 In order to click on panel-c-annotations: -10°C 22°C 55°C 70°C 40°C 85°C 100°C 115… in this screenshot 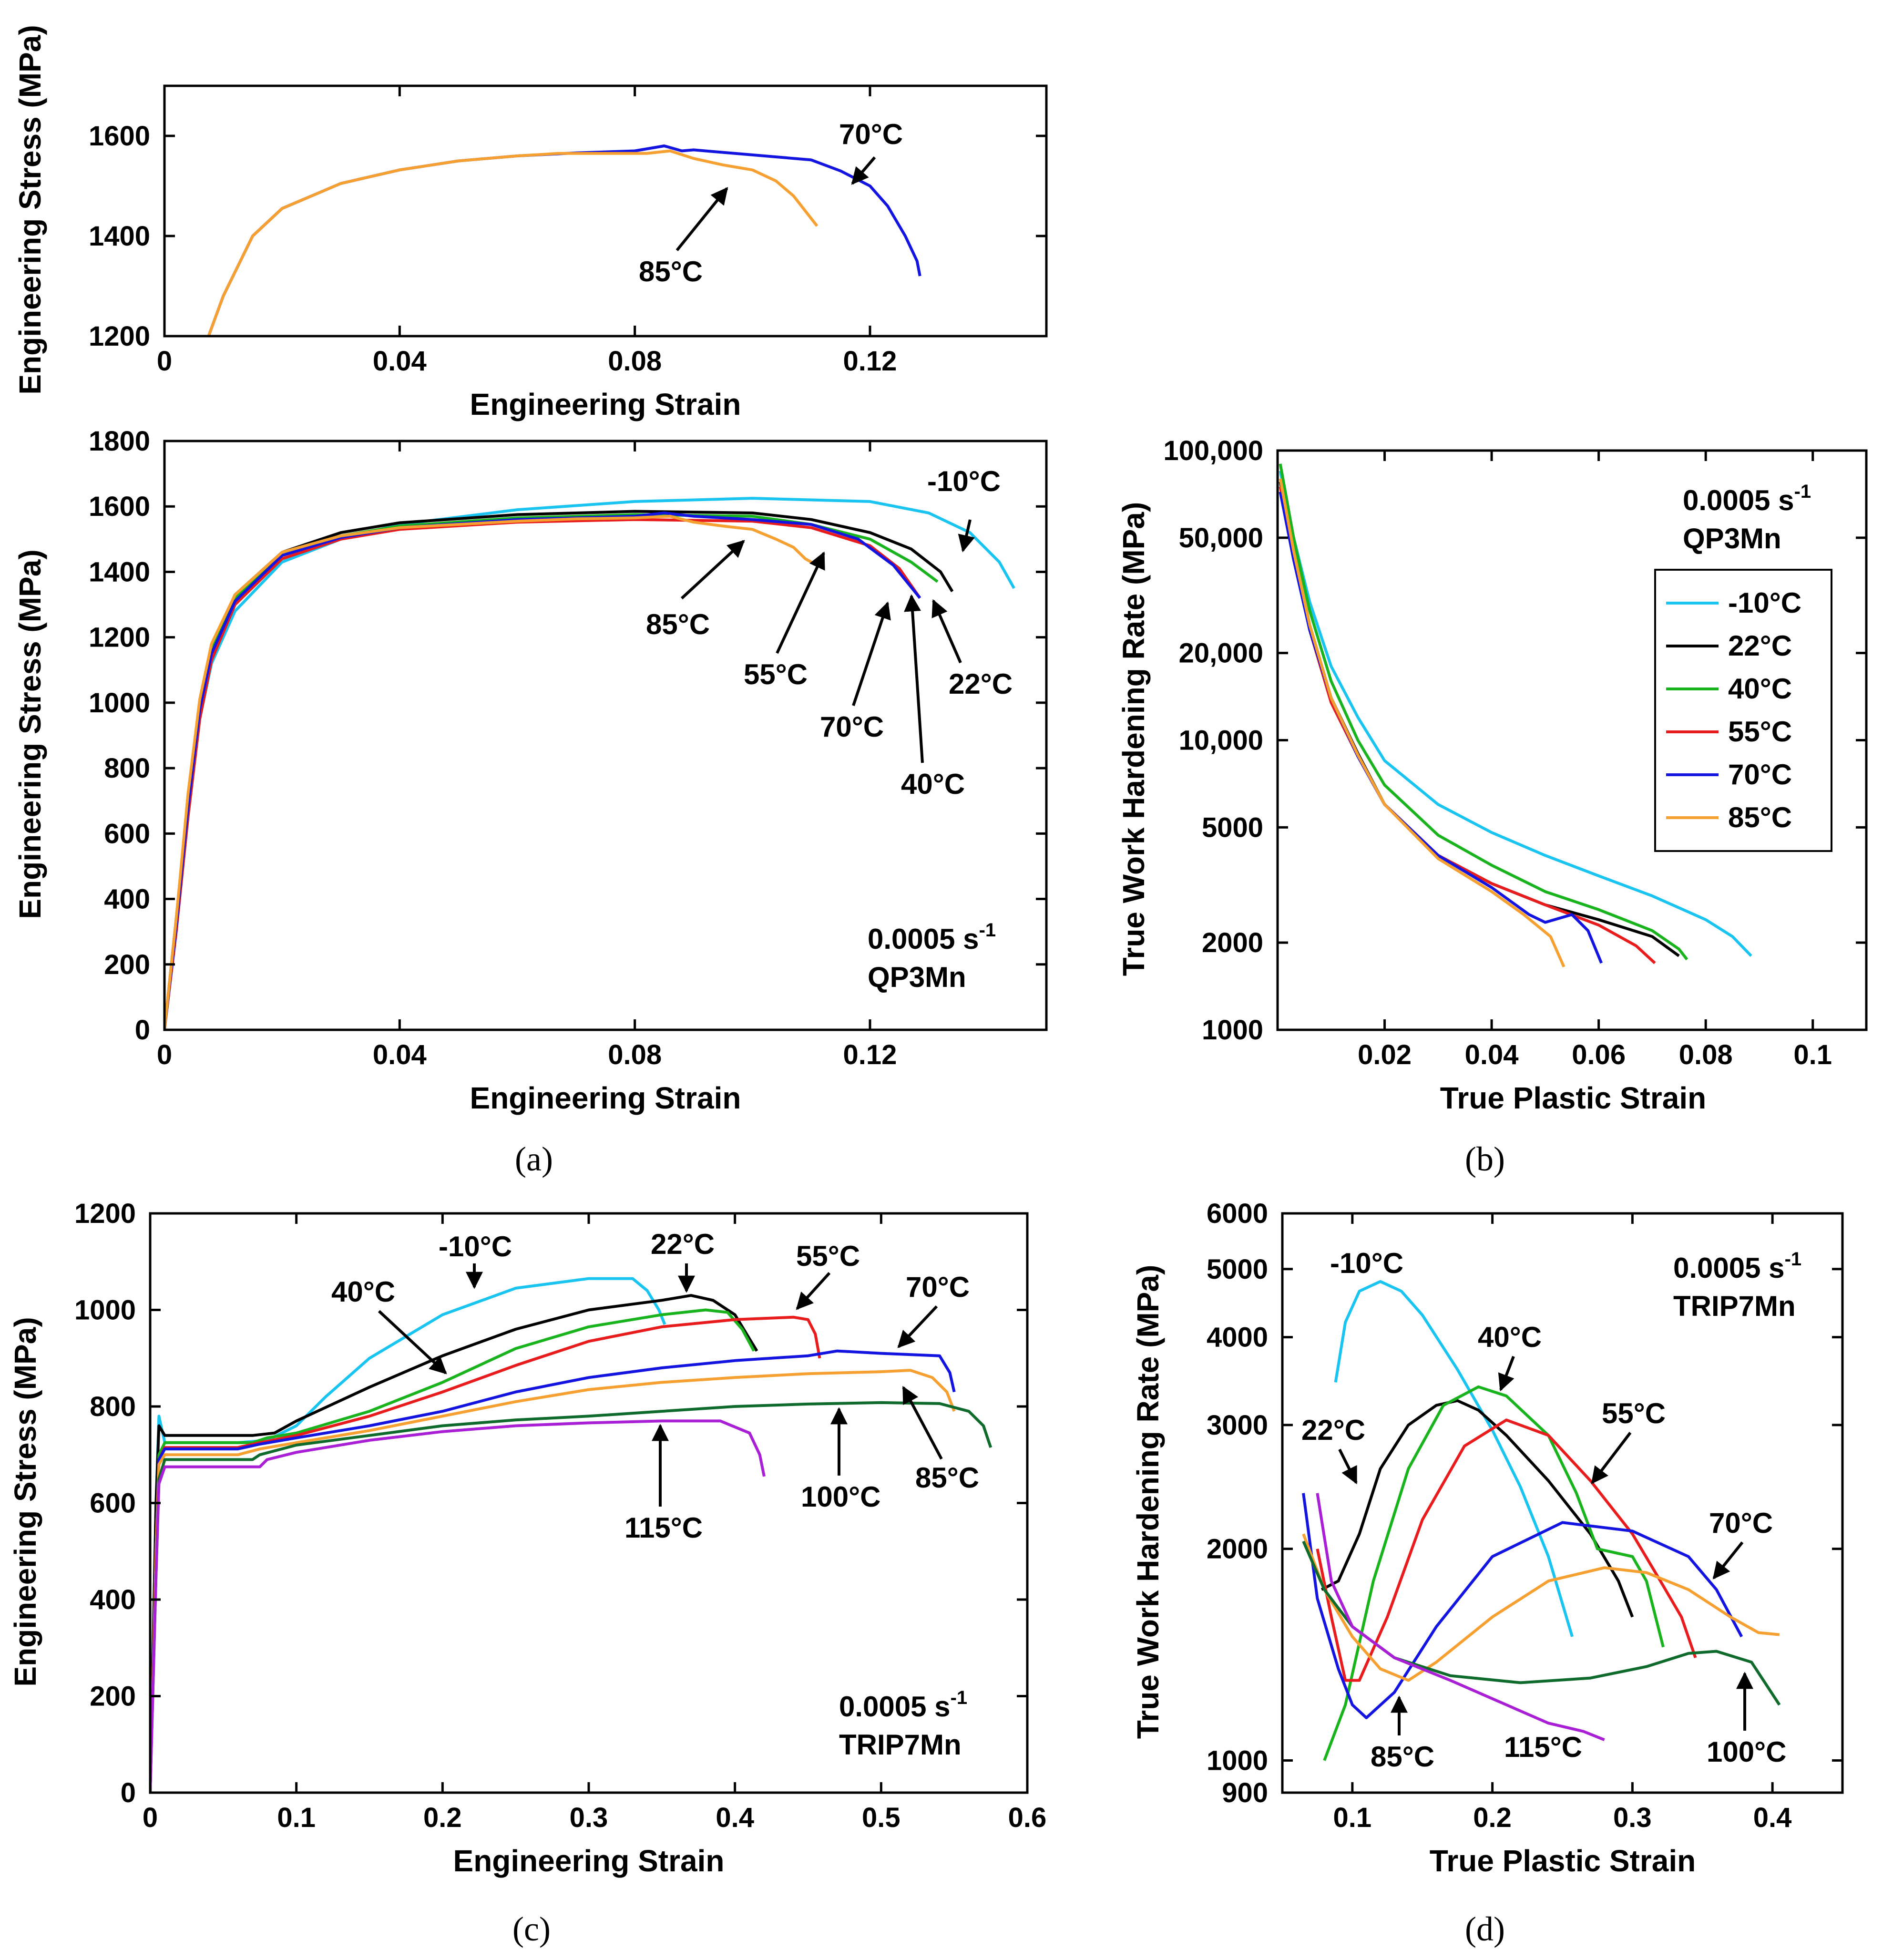, I will do `click(655, 1386)`.